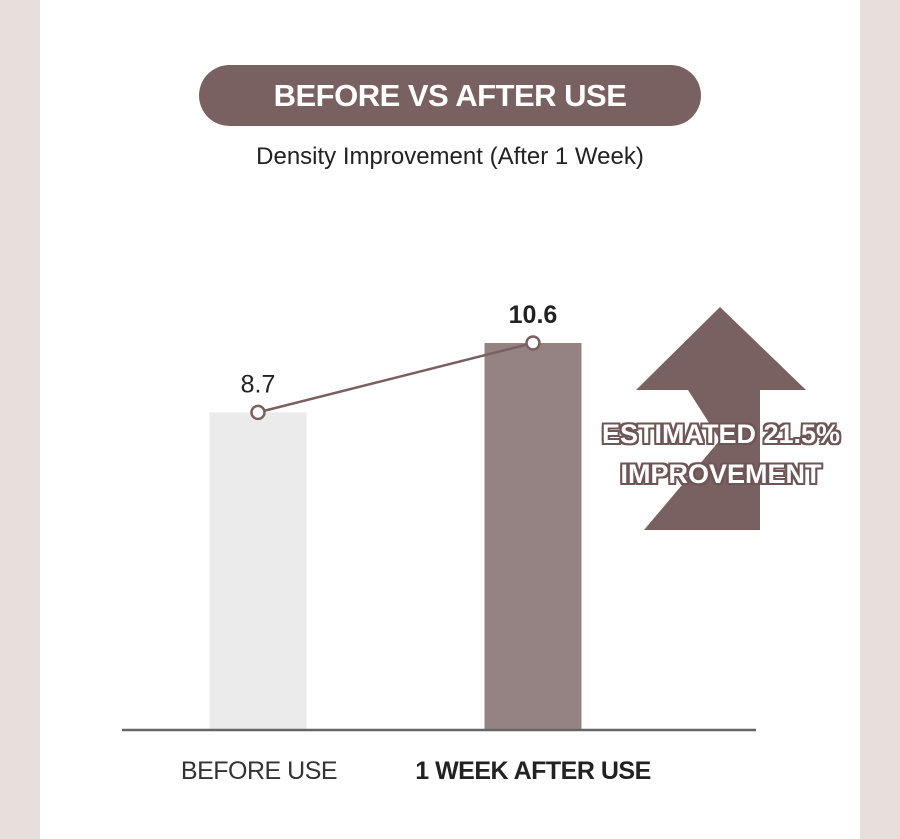  I want to click on bar-after-use, so click(533, 536).